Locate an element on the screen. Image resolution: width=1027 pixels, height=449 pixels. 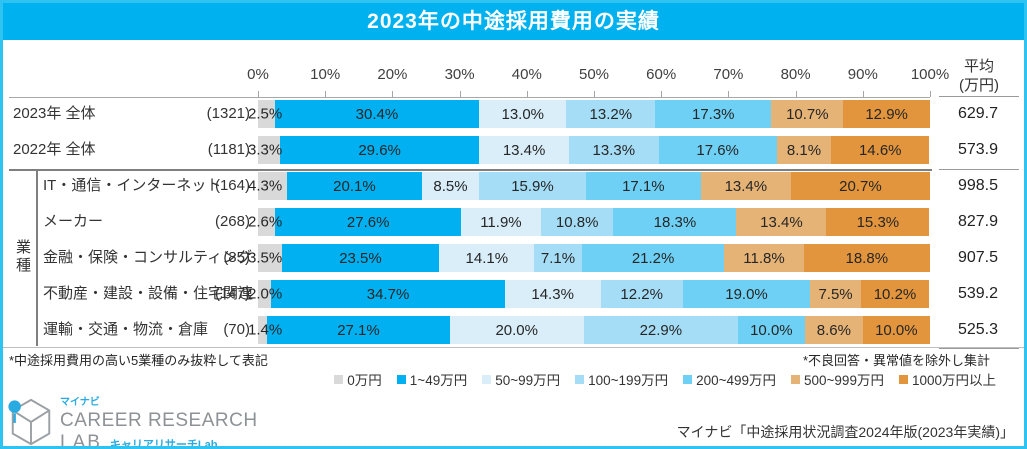
axis-tick-label: 90% is located at coordinates (862, 74).